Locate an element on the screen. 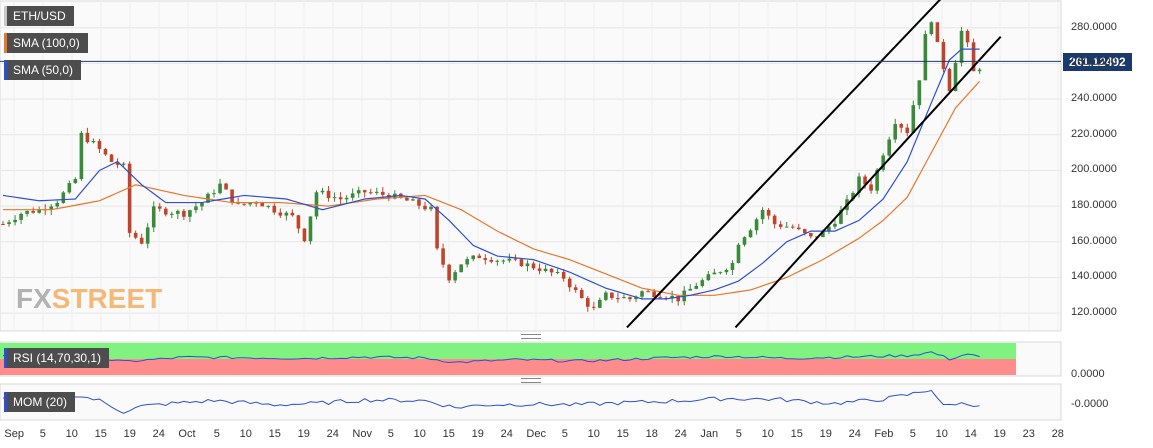 The height and width of the screenshot is (448, 1153). y-tick-label: 220.0000 is located at coordinates (1094, 133).